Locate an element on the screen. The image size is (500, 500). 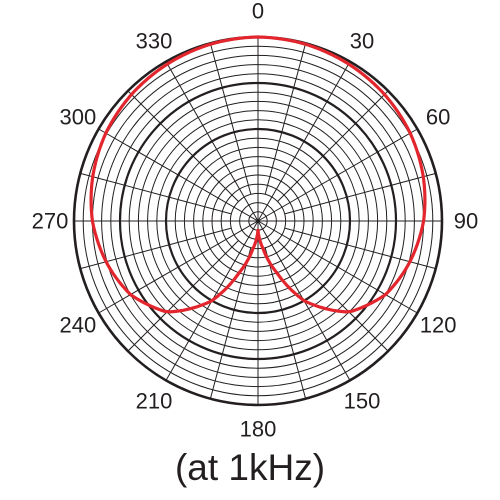
angle-tick-label: 180 is located at coordinates (258, 429).